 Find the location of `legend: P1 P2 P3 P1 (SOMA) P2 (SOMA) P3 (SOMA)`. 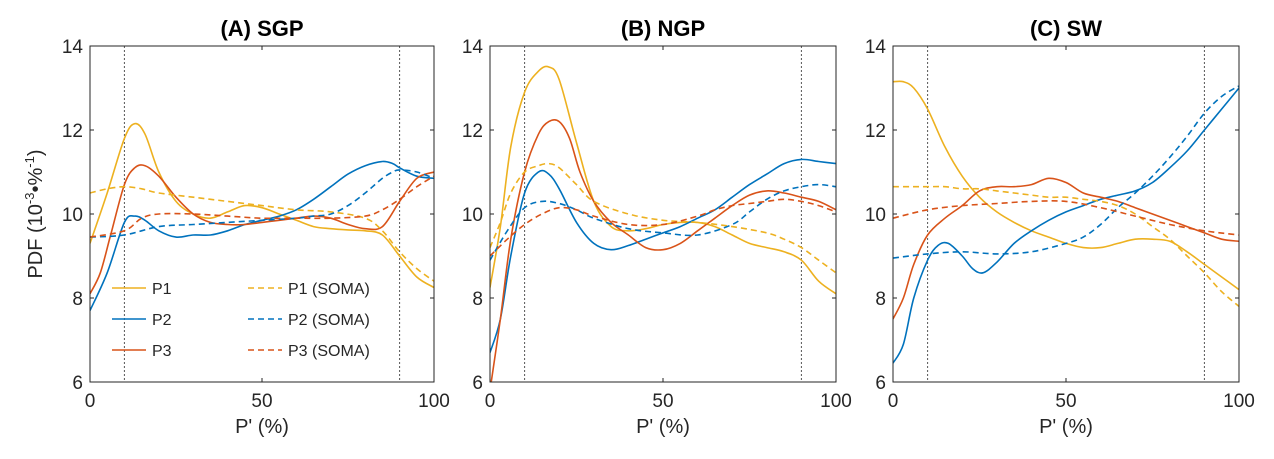

legend: P1 P2 P3 P1 (SOMA) P2 (SOMA) P3 (SOMA) is located at coordinates (241, 320).